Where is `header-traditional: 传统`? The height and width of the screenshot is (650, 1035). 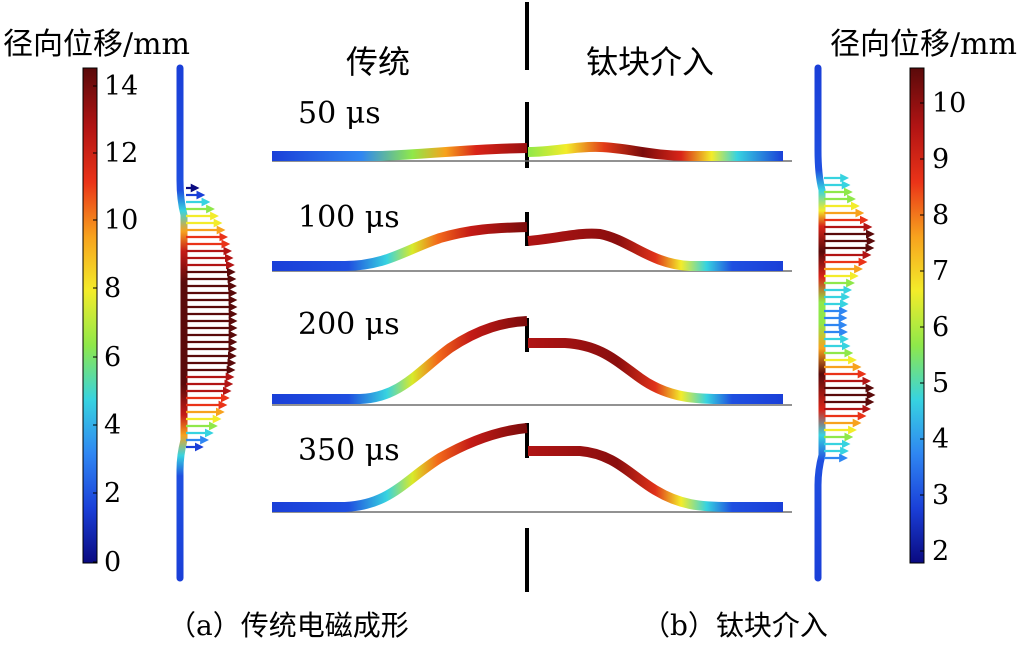 header-traditional: 传统 is located at coordinates (378, 62).